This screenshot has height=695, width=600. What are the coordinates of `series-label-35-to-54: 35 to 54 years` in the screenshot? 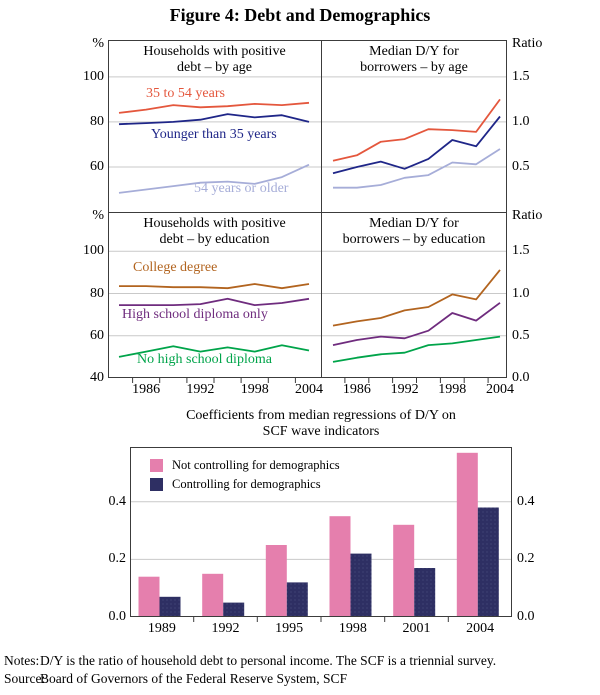 It's located at (185, 93).